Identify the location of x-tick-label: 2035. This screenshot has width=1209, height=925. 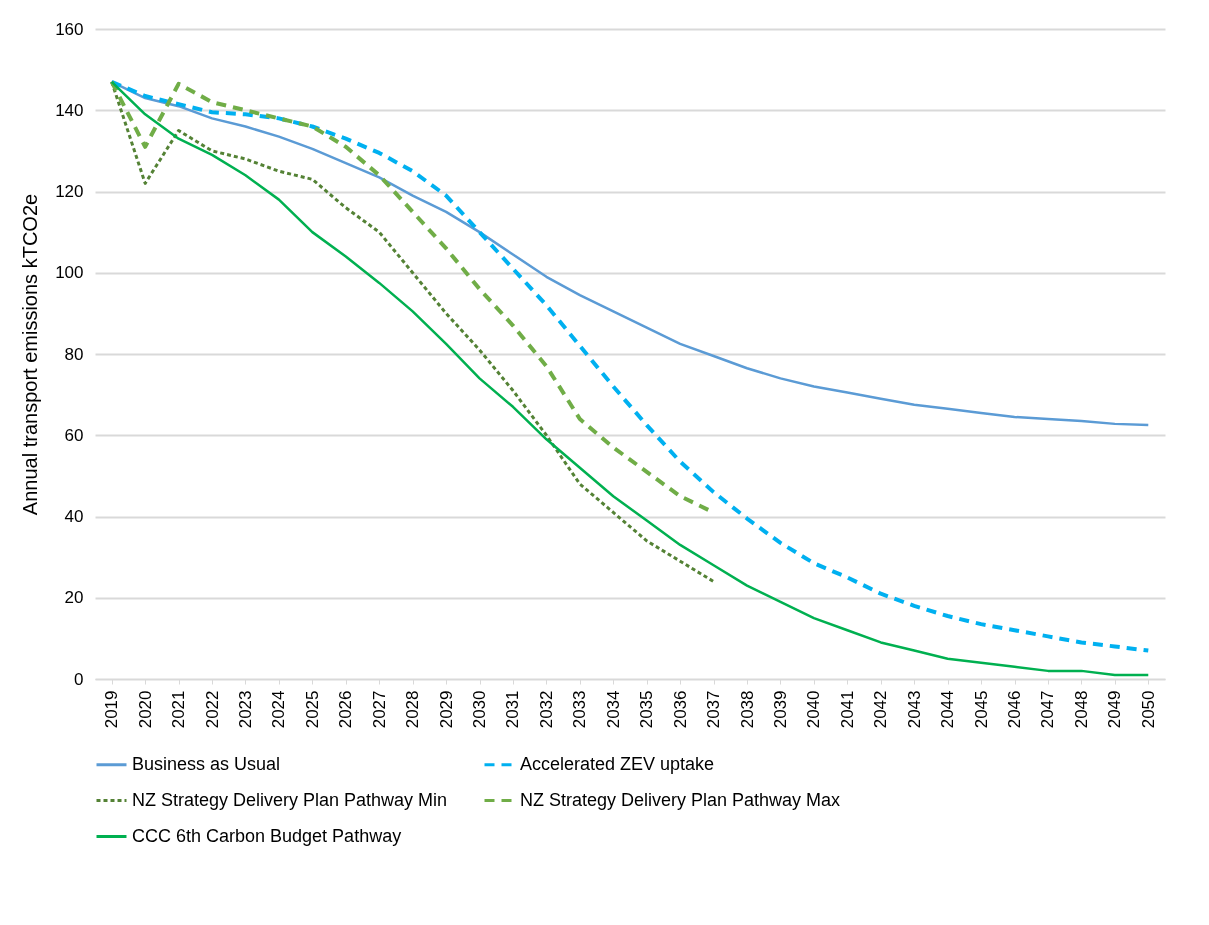
(647, 709).